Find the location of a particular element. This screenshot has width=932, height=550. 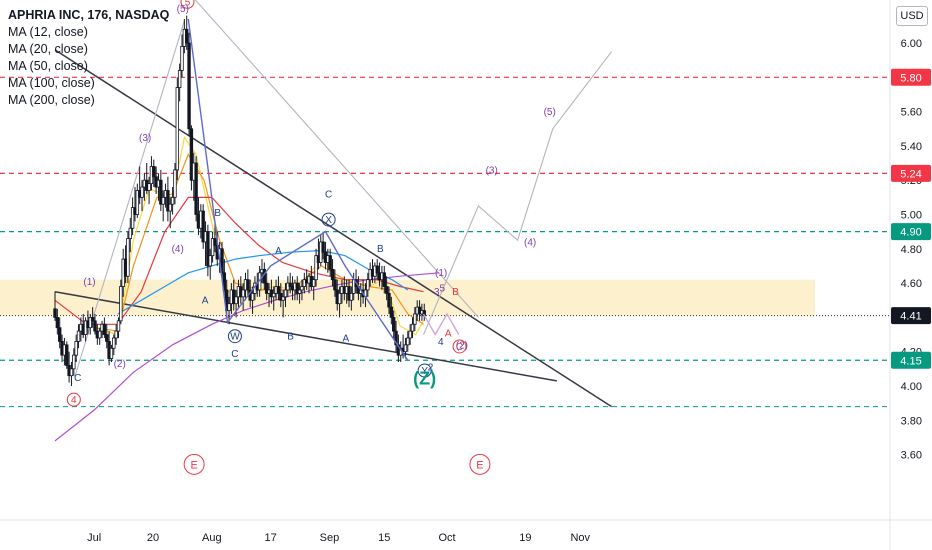

currency-button: USD is located at coordinates (912, 16).